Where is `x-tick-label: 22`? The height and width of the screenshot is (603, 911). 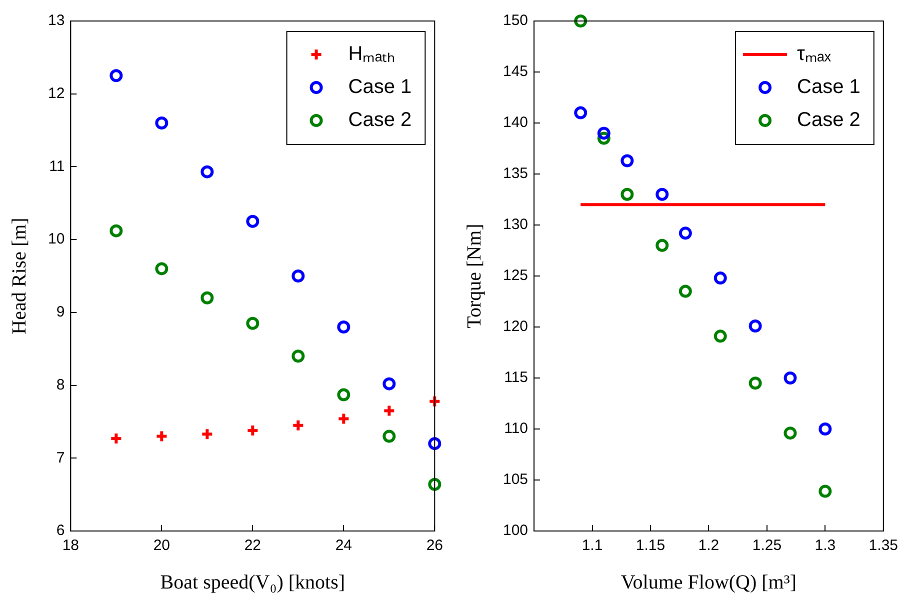 x-tick-label: 22 is located at coordinates (253, 545).